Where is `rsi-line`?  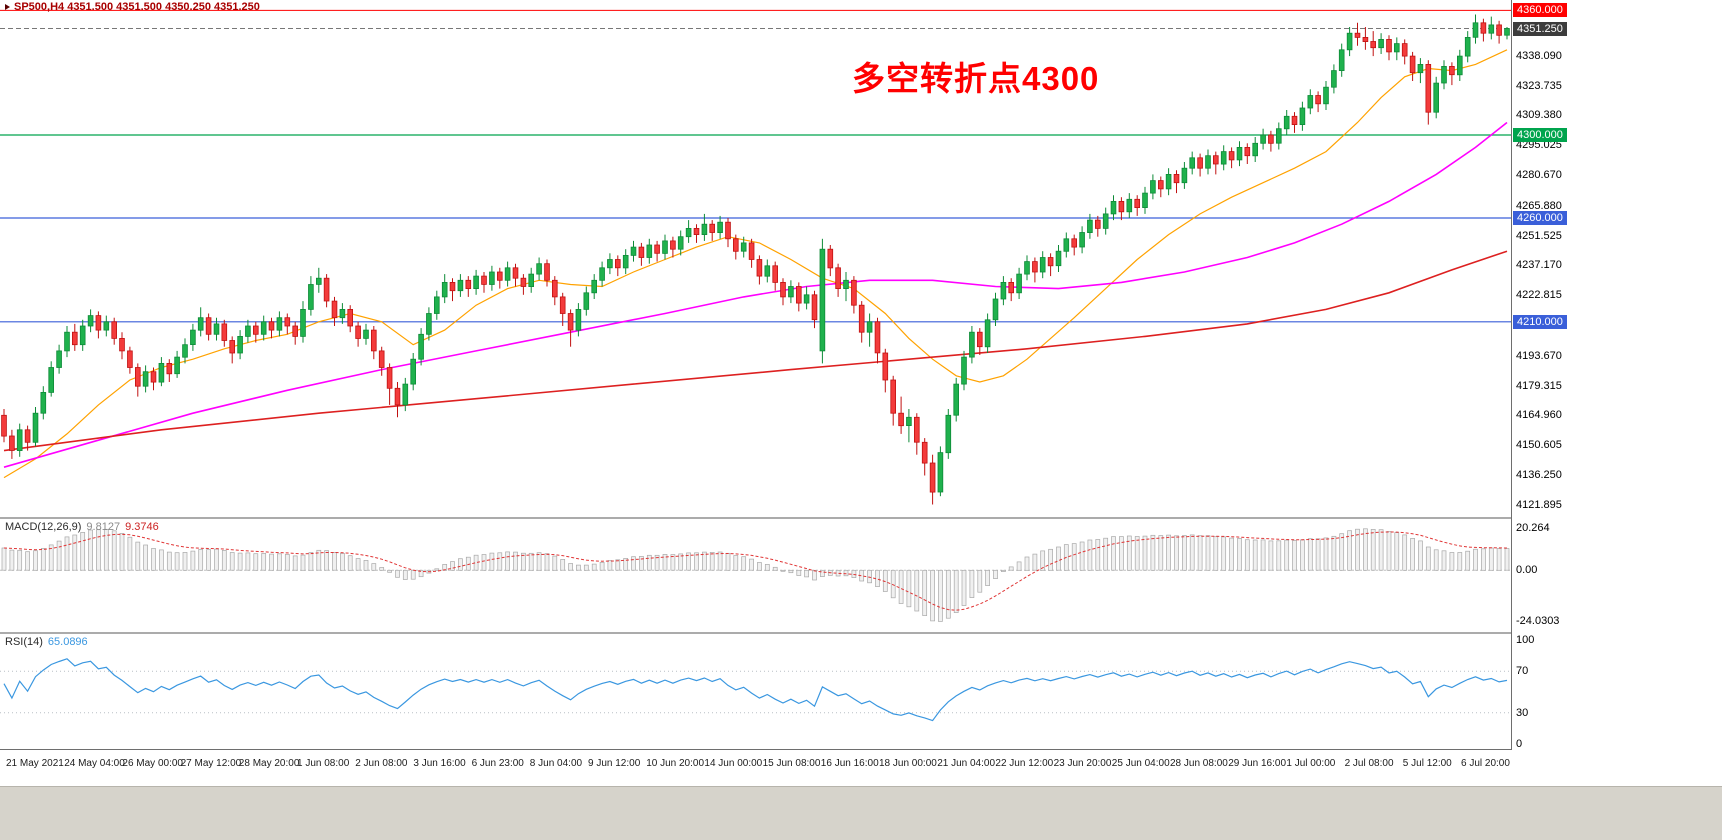
rsi-line is located at coordinates (755, 690).